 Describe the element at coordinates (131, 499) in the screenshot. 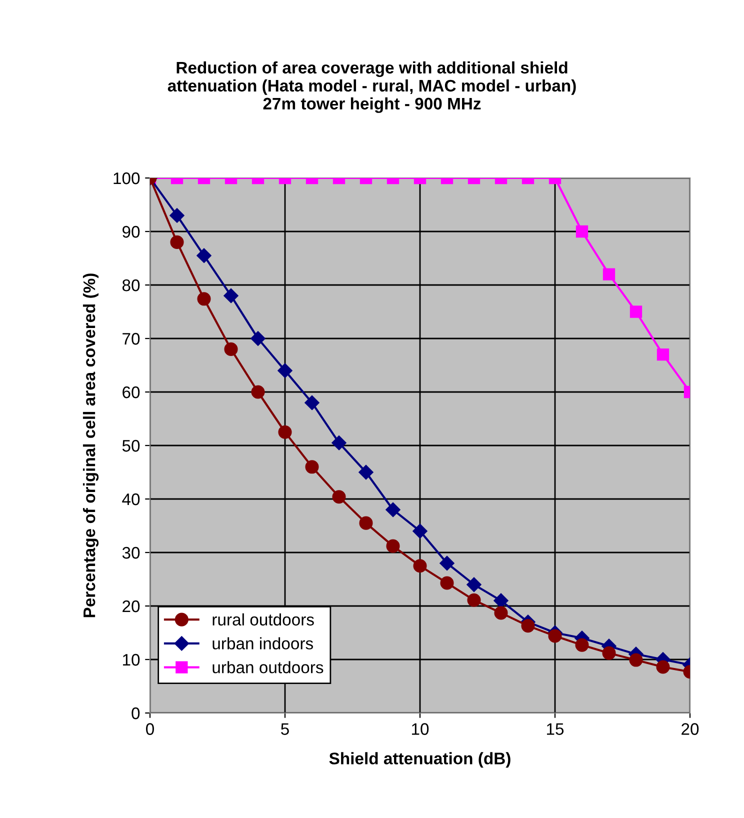

I see `y-tick-label: 40` at that location.